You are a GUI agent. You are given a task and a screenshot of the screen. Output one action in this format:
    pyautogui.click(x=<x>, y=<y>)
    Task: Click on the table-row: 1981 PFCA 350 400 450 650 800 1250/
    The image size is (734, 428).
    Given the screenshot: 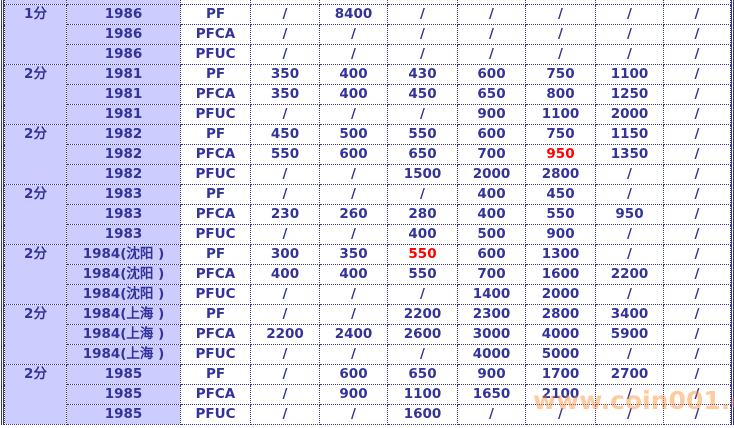 What is the action you would take?
    pyautogui.click(x=368, y=94)
    